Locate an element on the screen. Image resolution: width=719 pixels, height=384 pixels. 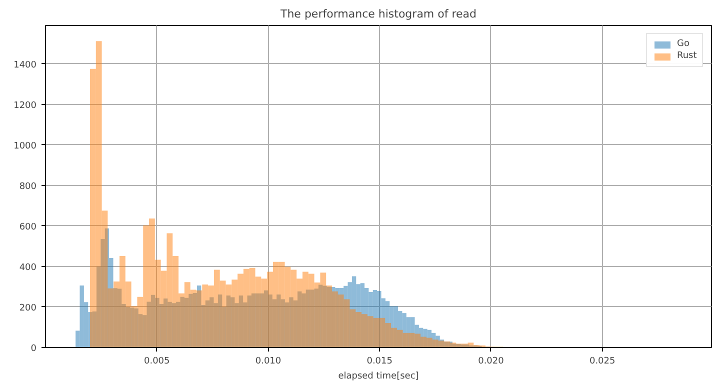
y-tick-label: 200 is located at coordinates (28, 308).